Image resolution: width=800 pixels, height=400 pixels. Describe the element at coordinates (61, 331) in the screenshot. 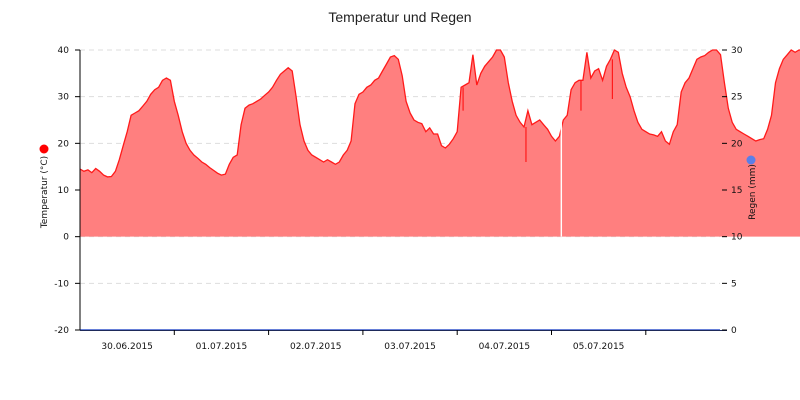

I see `left-tick-label: -20` at that location.